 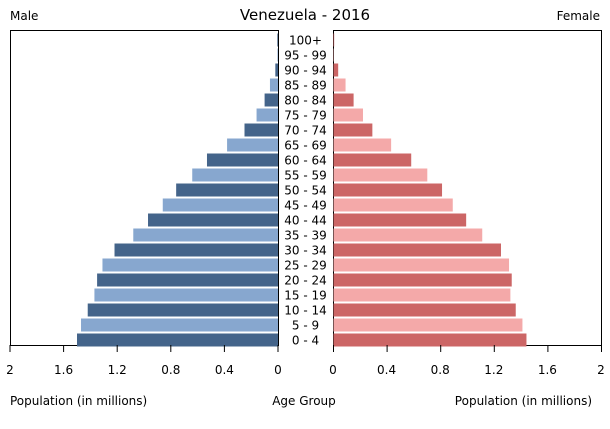 What do you see at coordinates (305, 101) in the screenshot?
I see `age-group-label: 80 - 84` at bounding box center [305, 101].